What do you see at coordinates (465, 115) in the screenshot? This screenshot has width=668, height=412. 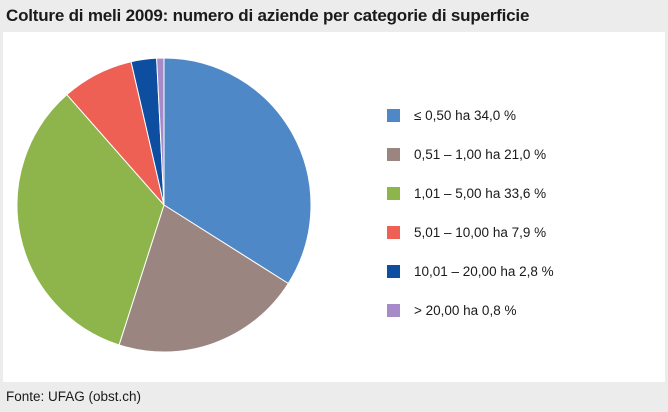 I see `legend-label: ≤ 0,50 ha 34,0 %` at bounding box center [465, 115].